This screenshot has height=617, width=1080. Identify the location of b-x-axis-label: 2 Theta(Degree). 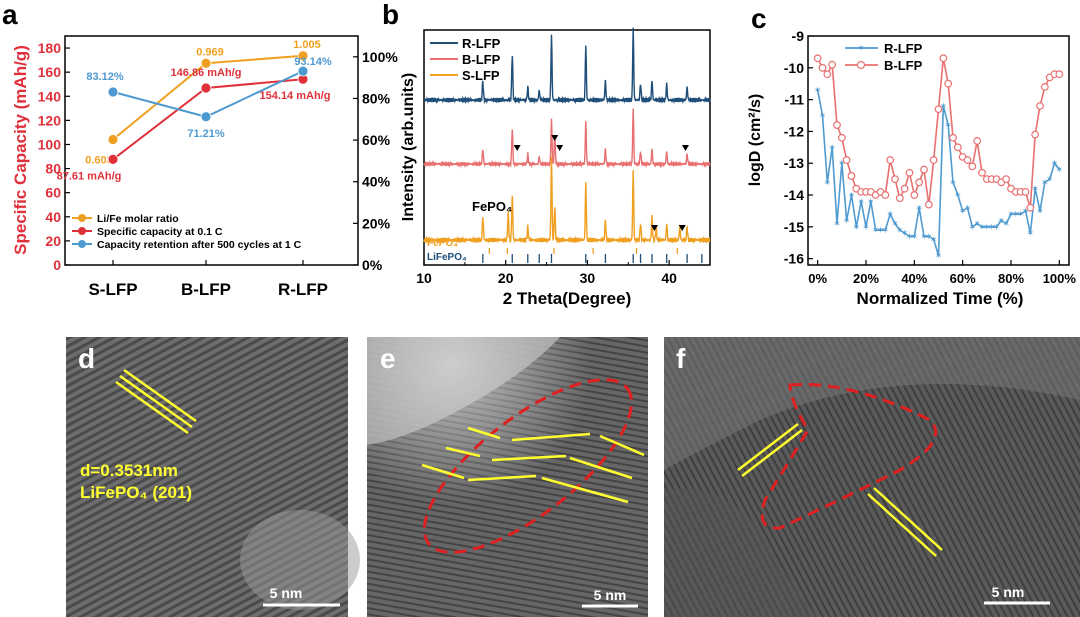
(567, 298).